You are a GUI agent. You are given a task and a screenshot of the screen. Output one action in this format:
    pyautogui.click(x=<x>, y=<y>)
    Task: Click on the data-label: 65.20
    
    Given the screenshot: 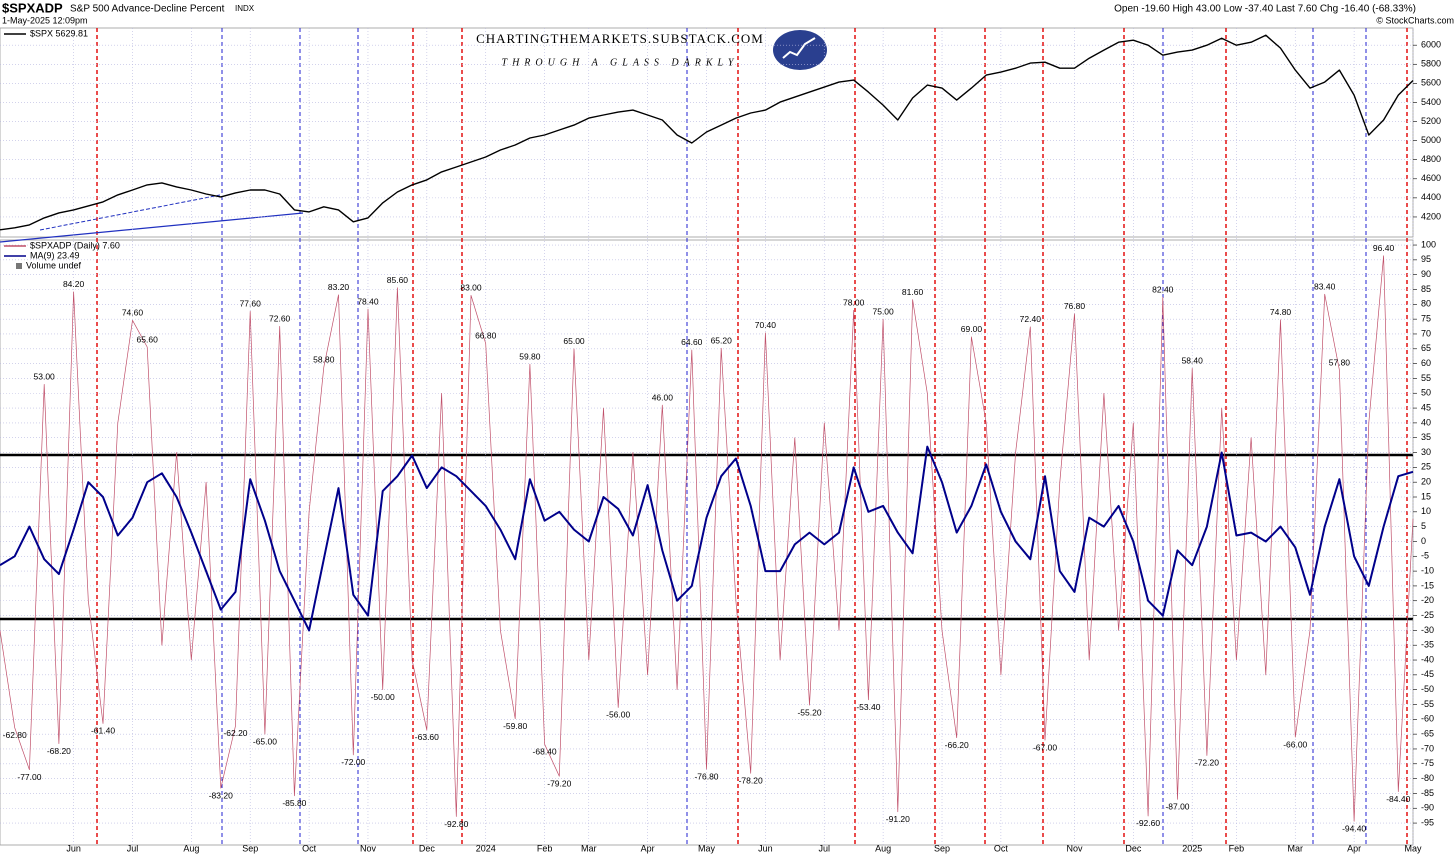 What is the action you would take?
    pyautogui.click(x=722, y=340)
    